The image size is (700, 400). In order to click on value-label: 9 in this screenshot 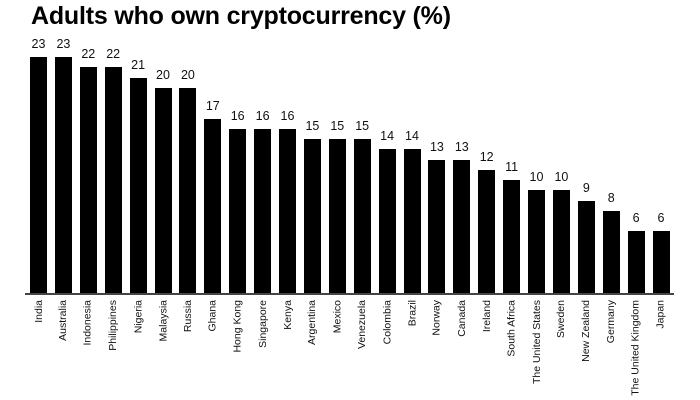, I will do `click(586, 187)`.